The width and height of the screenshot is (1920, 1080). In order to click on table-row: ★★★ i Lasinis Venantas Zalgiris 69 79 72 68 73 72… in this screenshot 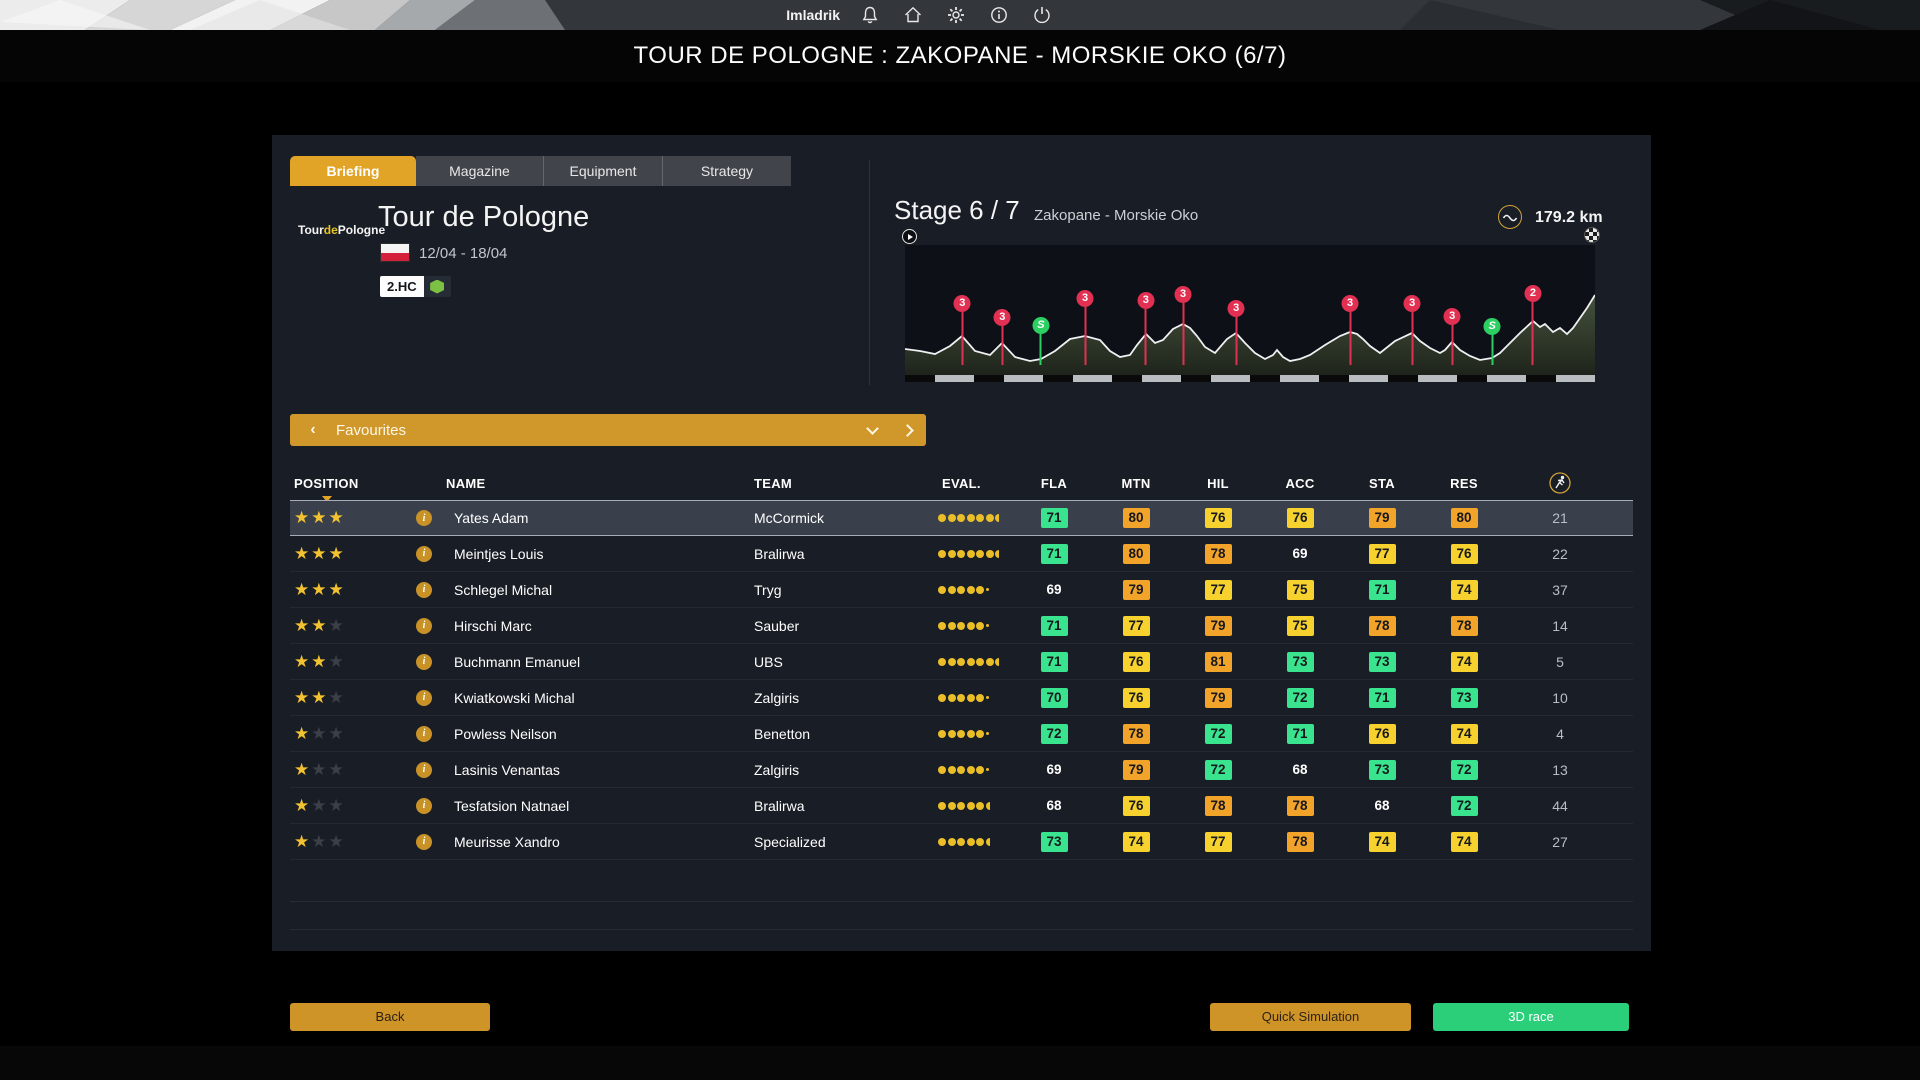, I will do `click(961, 770)`.